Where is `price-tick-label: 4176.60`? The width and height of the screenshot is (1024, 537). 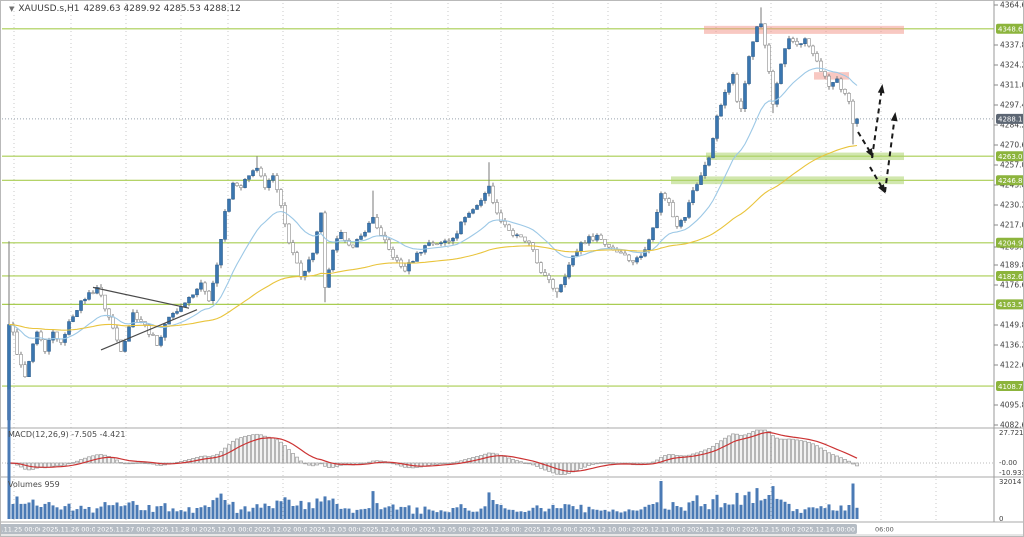
price-tick-label: 4176.60 is located at coordinates (1012, 285).